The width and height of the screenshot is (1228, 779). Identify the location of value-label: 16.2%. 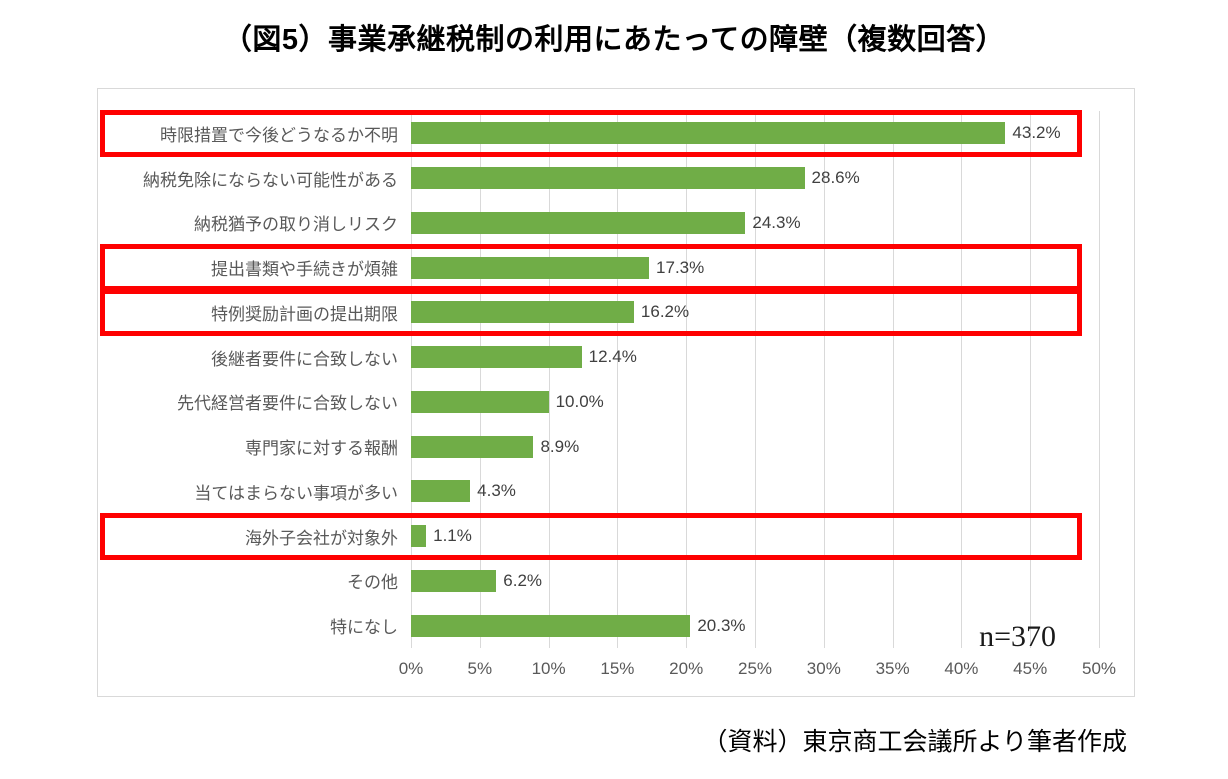
(665, 312).